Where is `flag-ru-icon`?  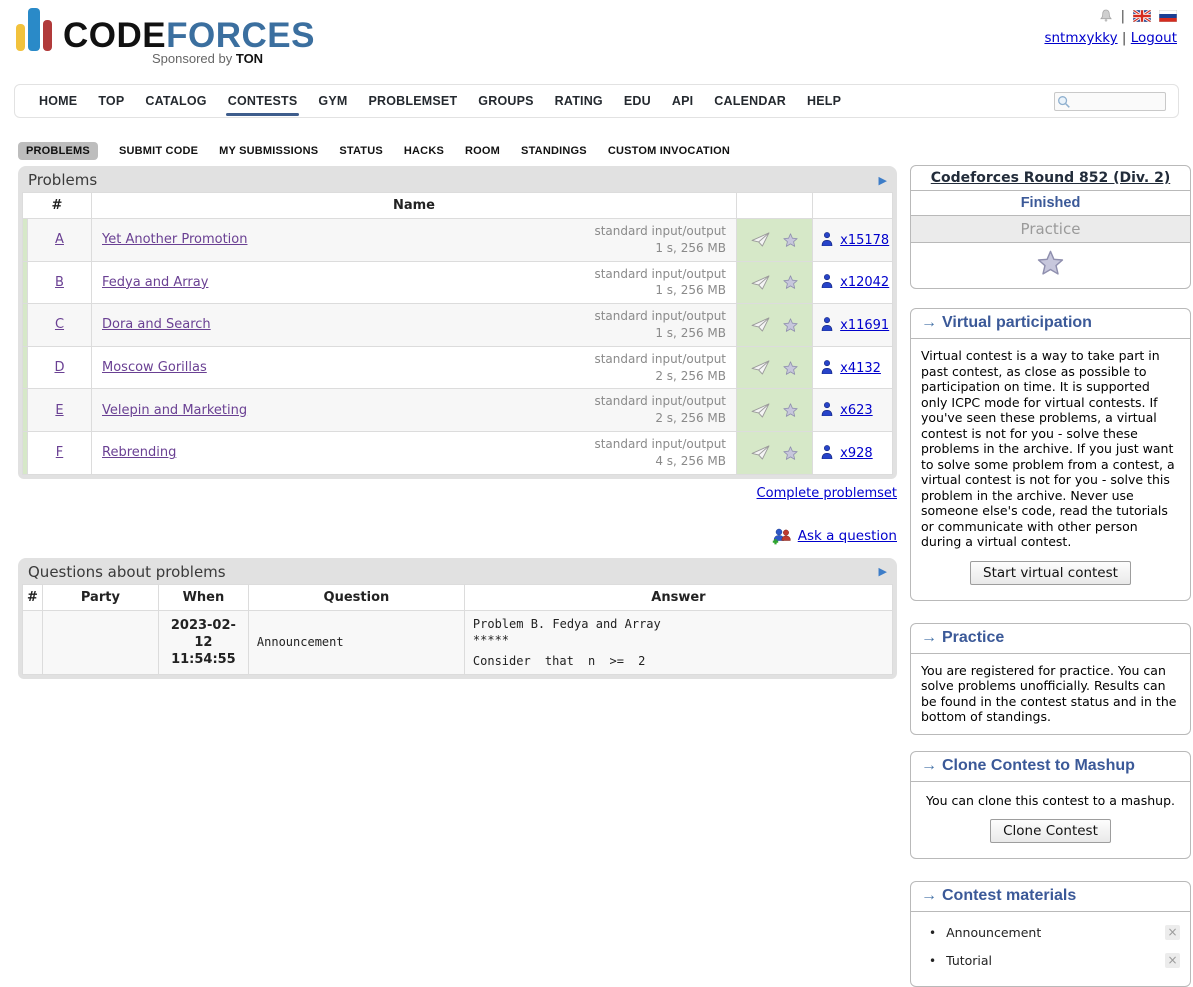
flag-ru-icon is located at coordinates (1168, 16).